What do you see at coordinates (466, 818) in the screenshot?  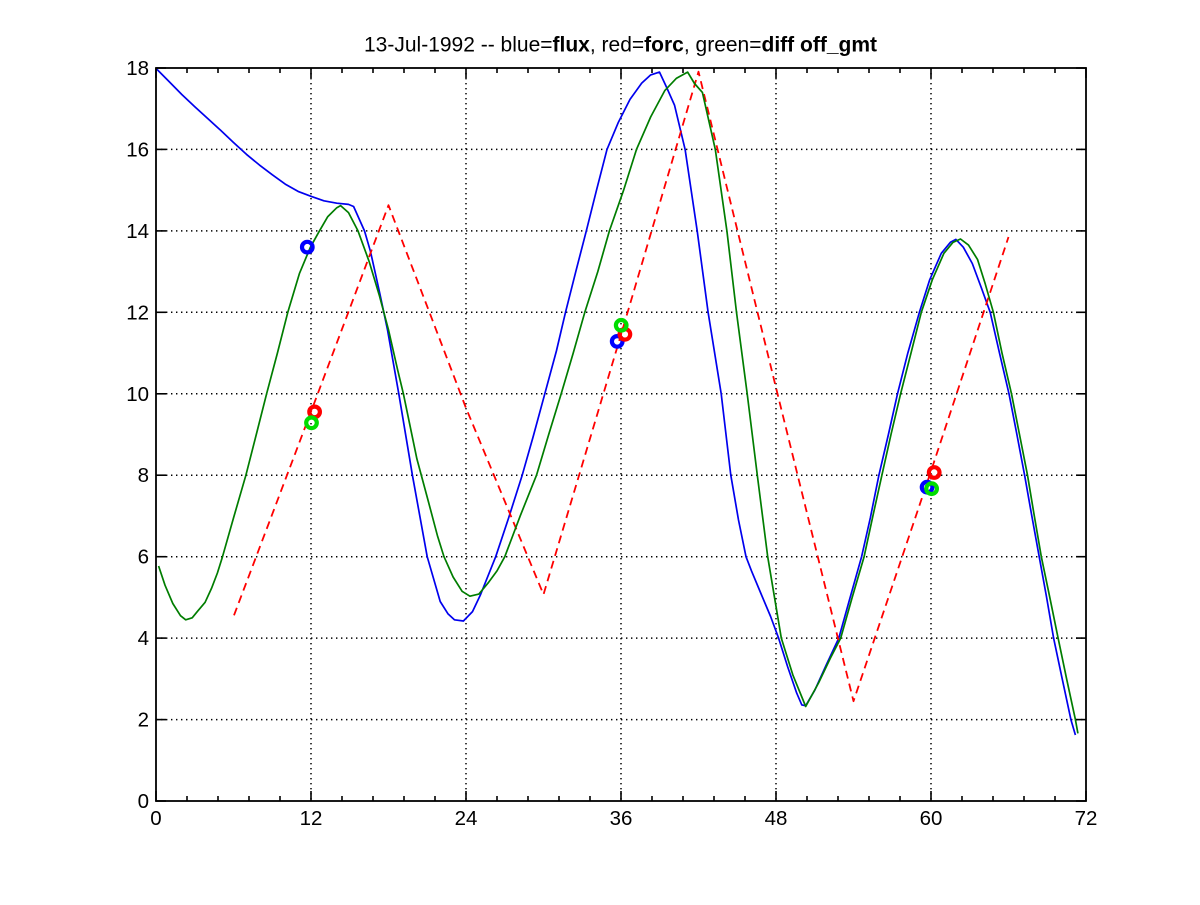 I see `svg-text: 24` at bounding box center [466, 818].